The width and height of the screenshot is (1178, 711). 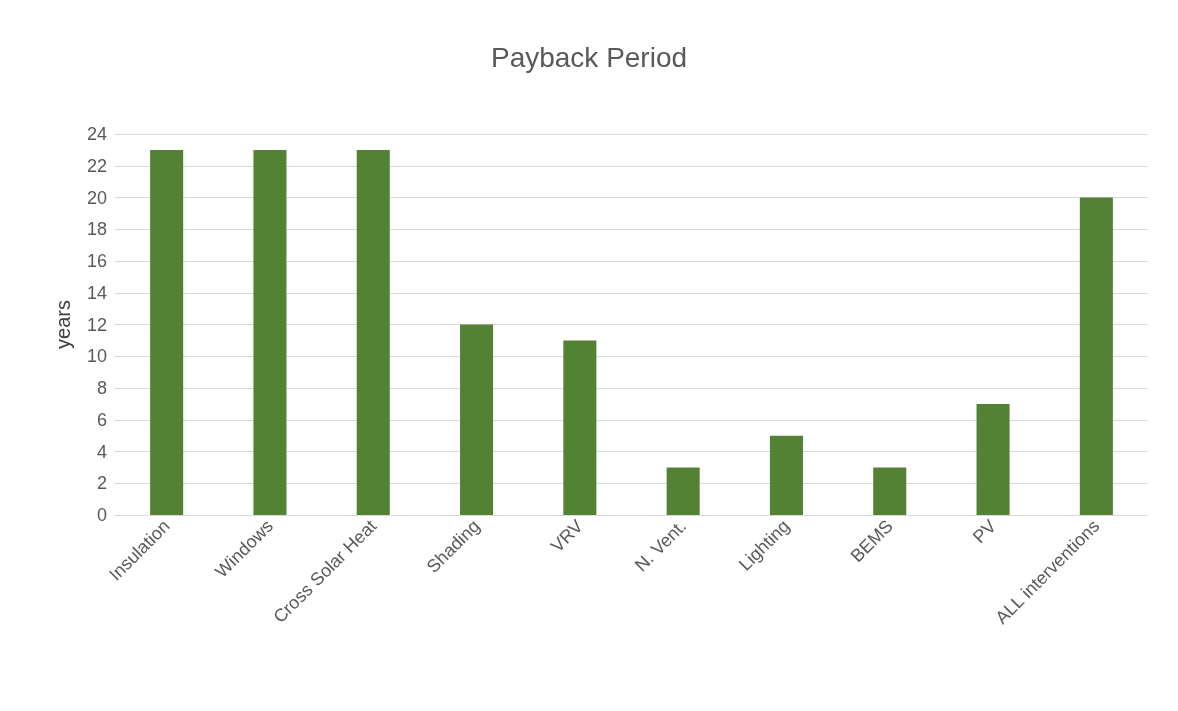 I want to click on chart-title: Payback Period, so click(x=589, y=57).